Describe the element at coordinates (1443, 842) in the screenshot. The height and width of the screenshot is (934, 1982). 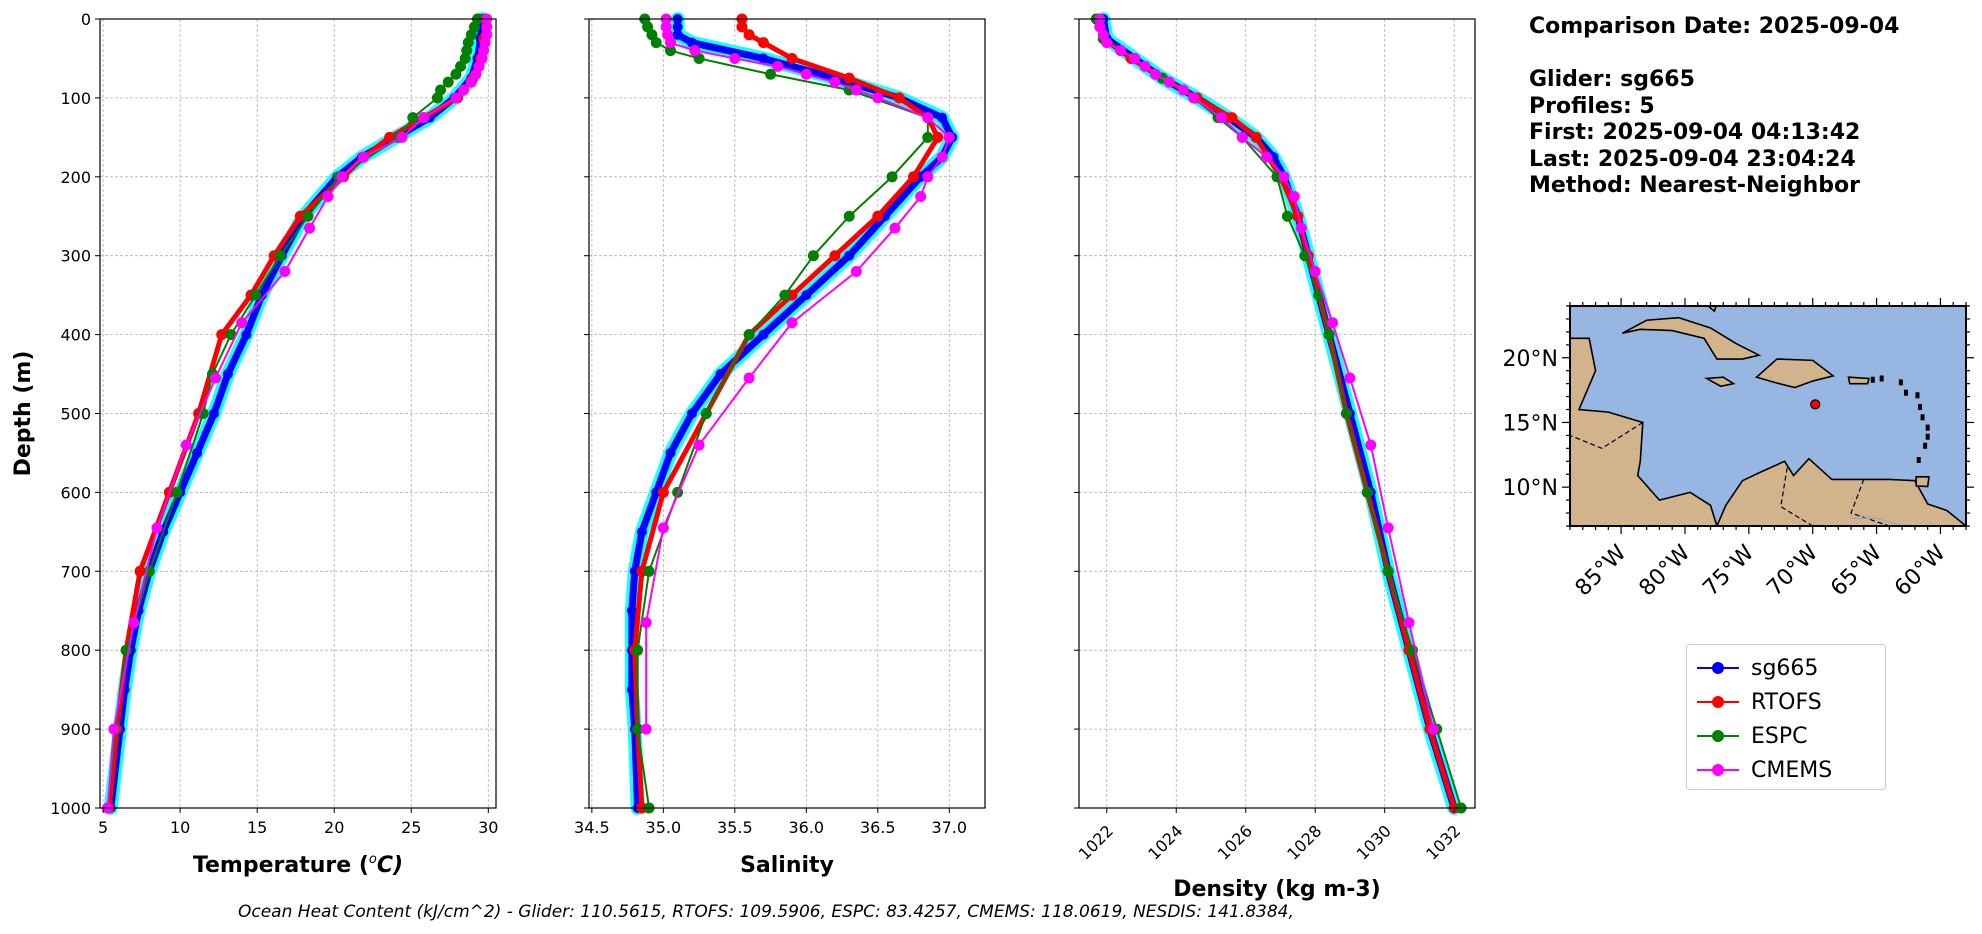
I see `x-tick-label: 1032` at that location.